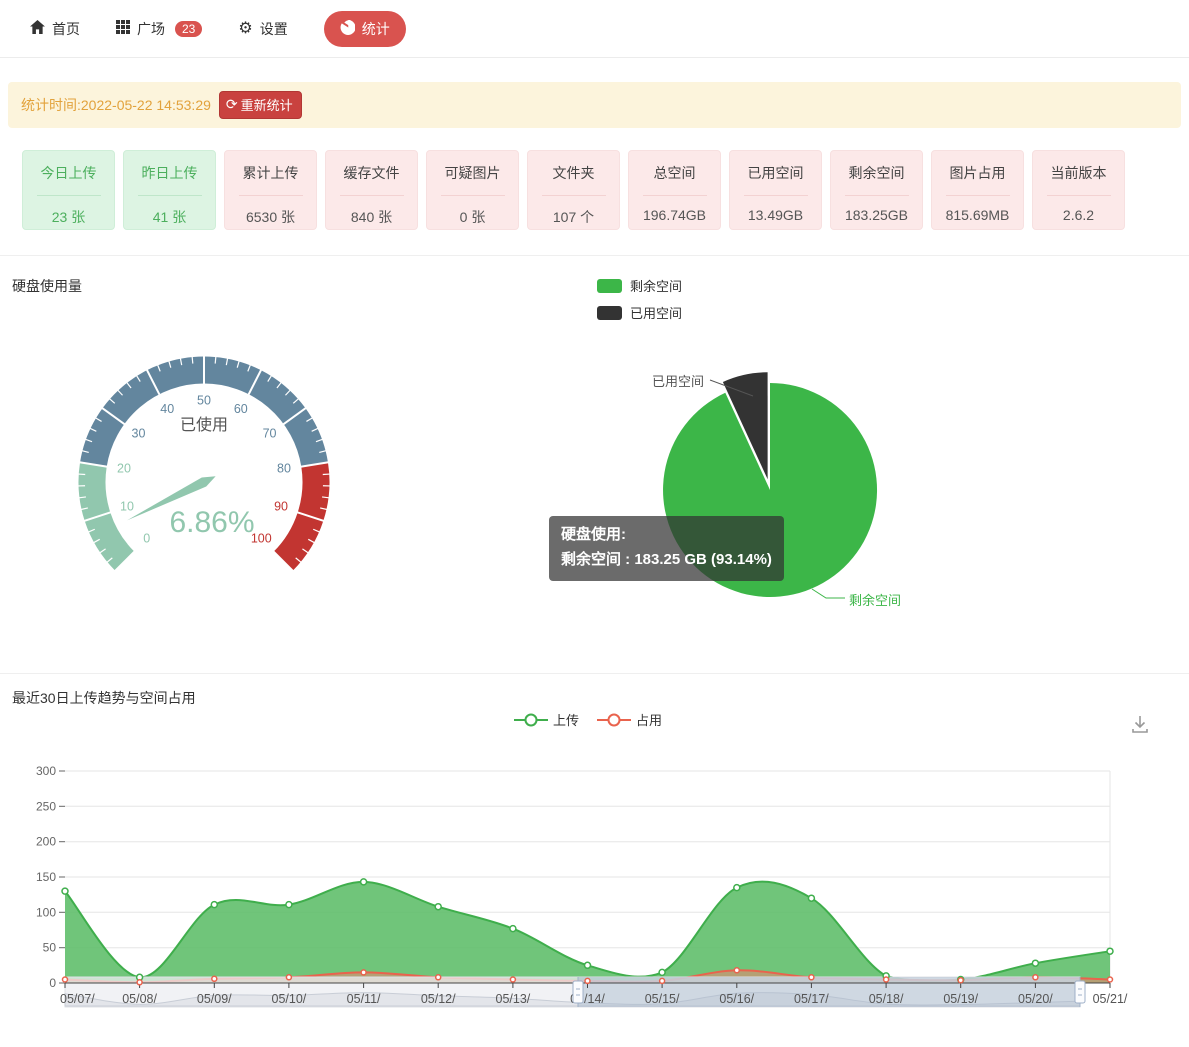 The height and width of the screenshot is (1047, 1189). What do you see at coordinates (614, 719) in the screenshot?
I see `line-legend-icon-red` at bounding box center [614, 719].